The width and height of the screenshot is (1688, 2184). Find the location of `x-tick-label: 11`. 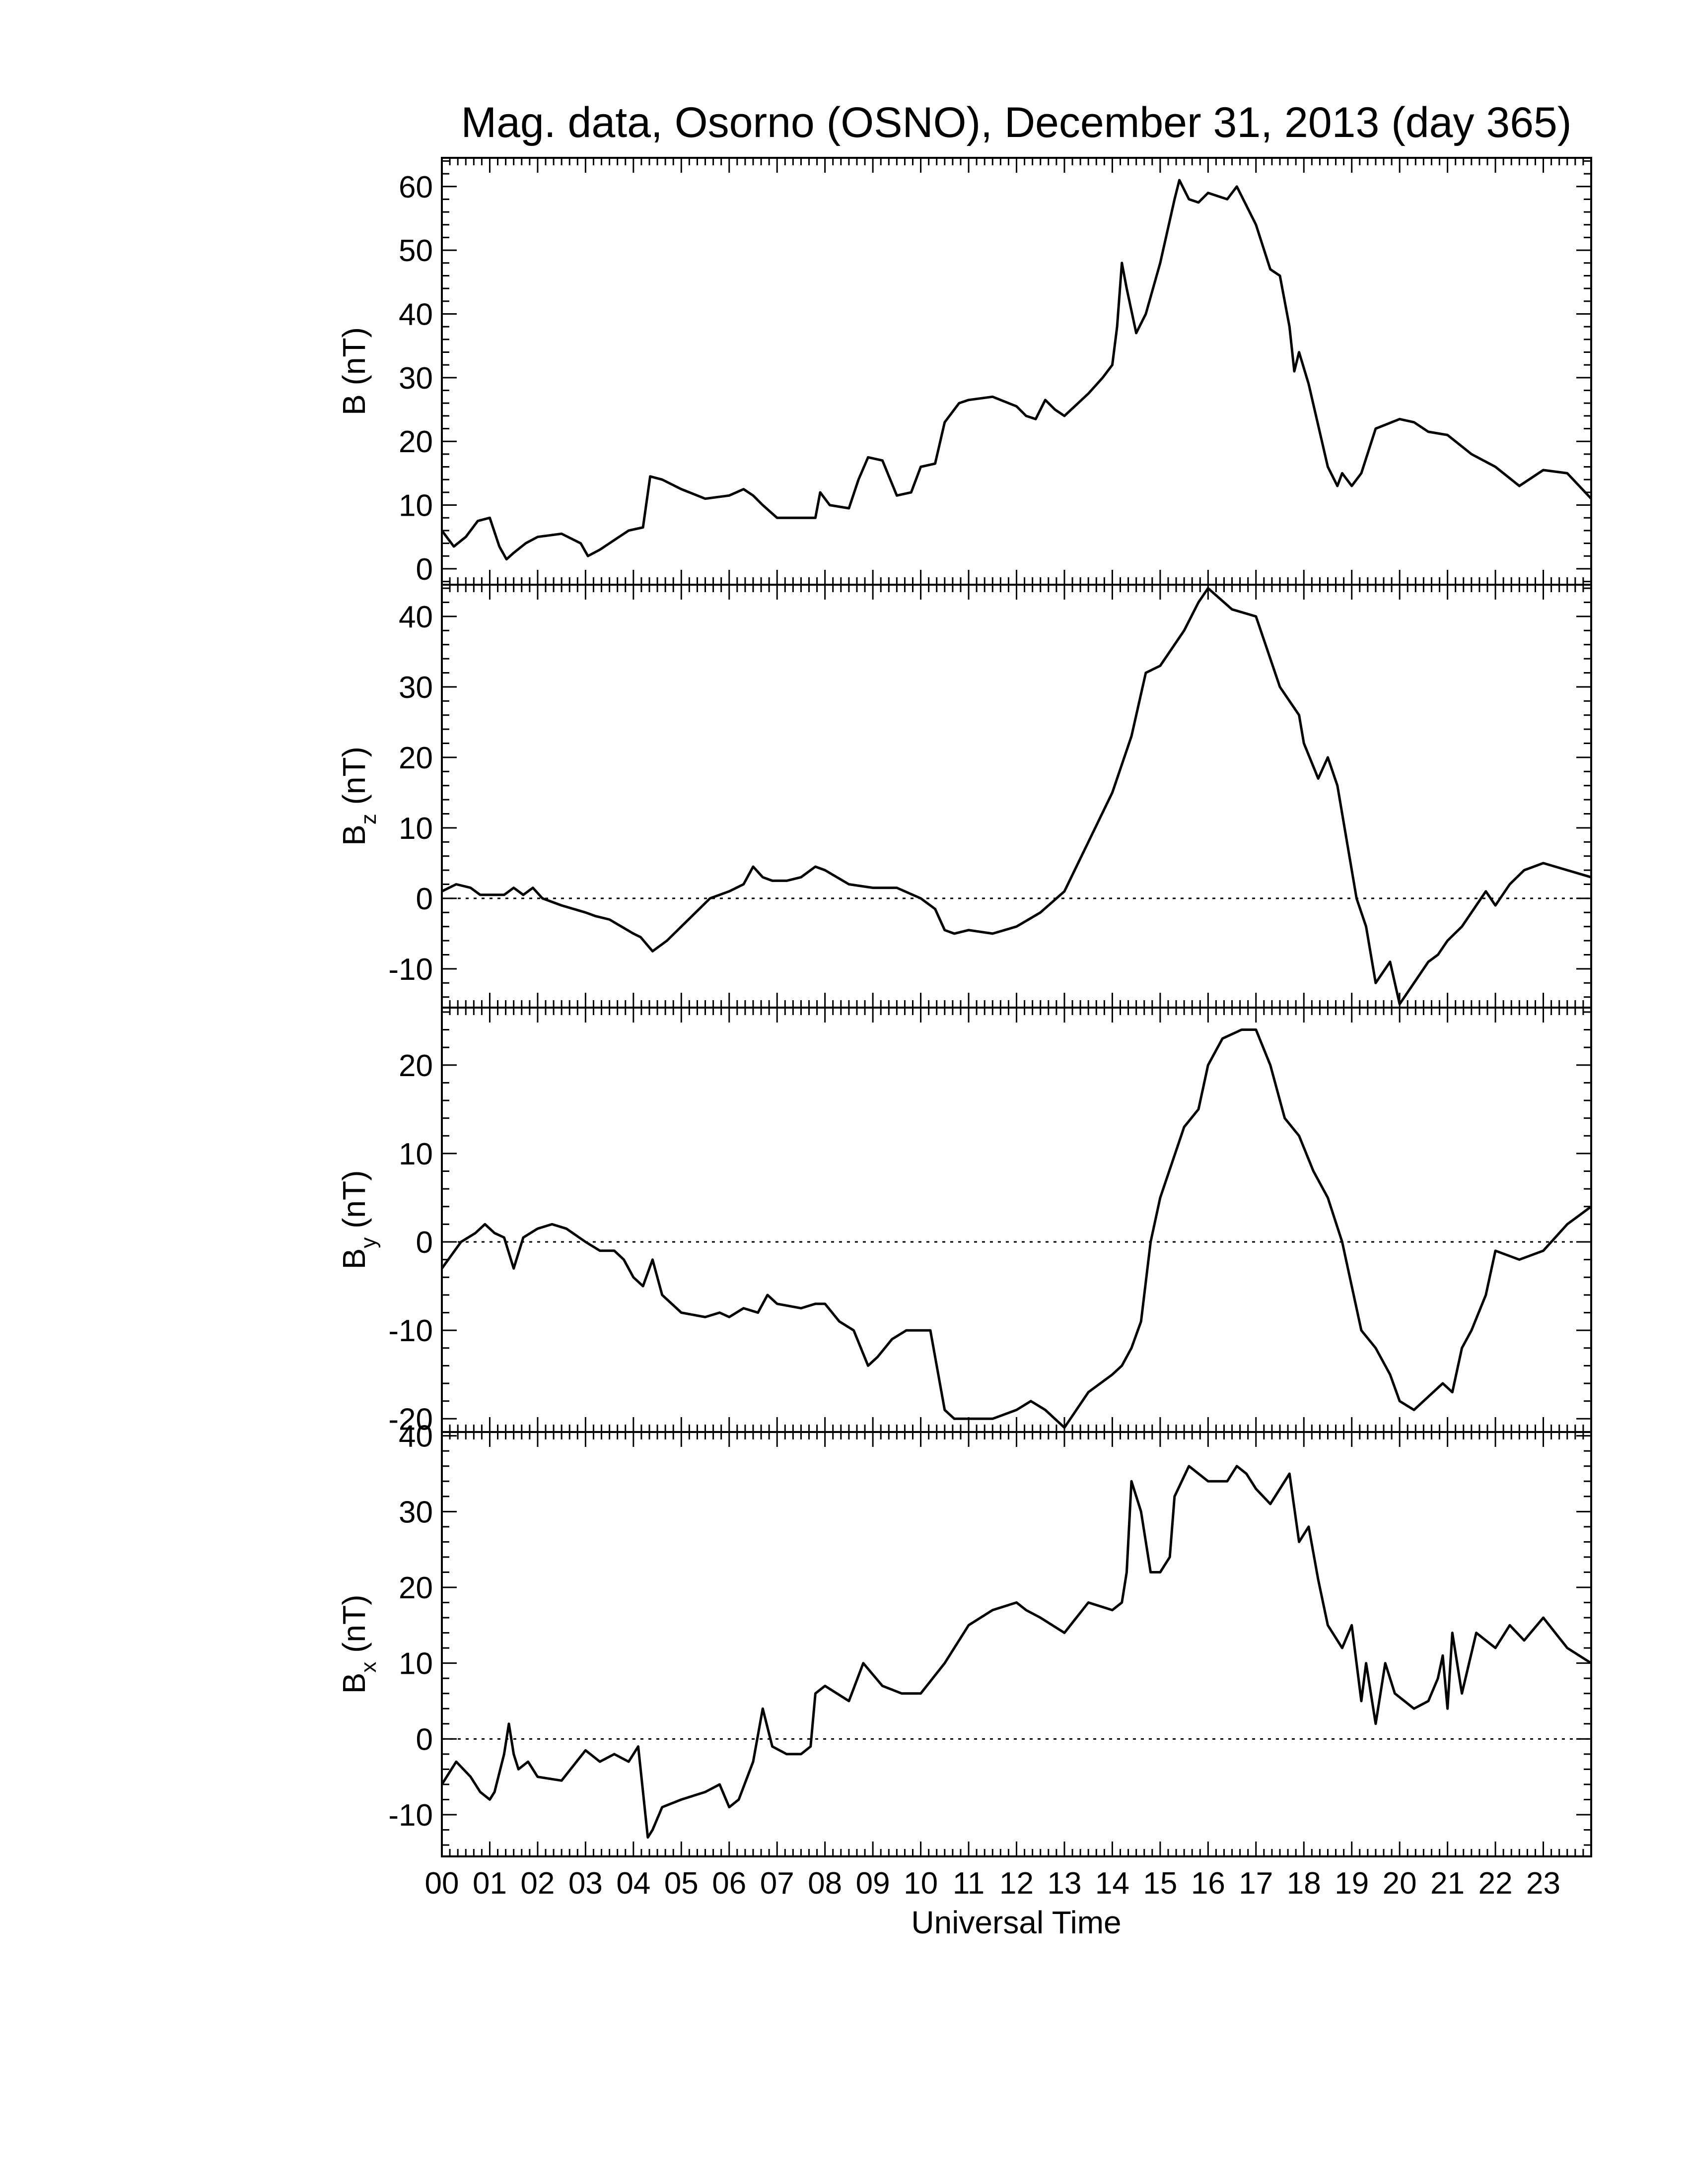

x-tick-label: 11 is located at coordinates (969, 1883).